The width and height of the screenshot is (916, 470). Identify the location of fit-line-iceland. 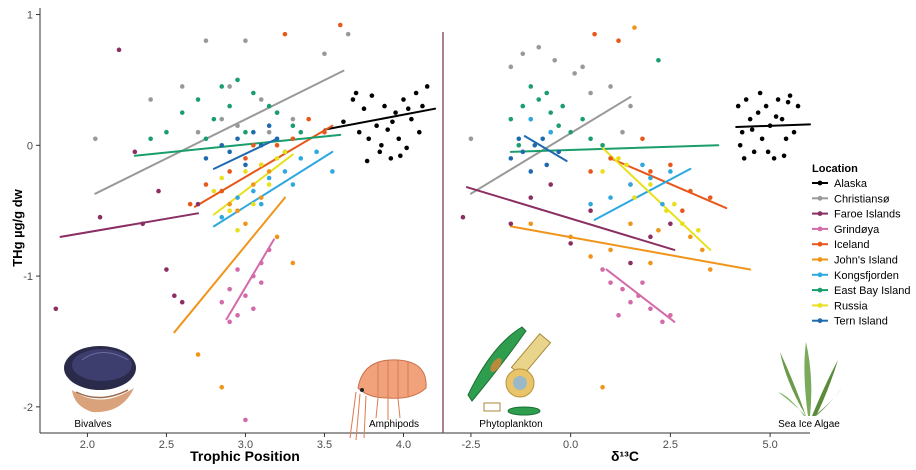
(668, 183).